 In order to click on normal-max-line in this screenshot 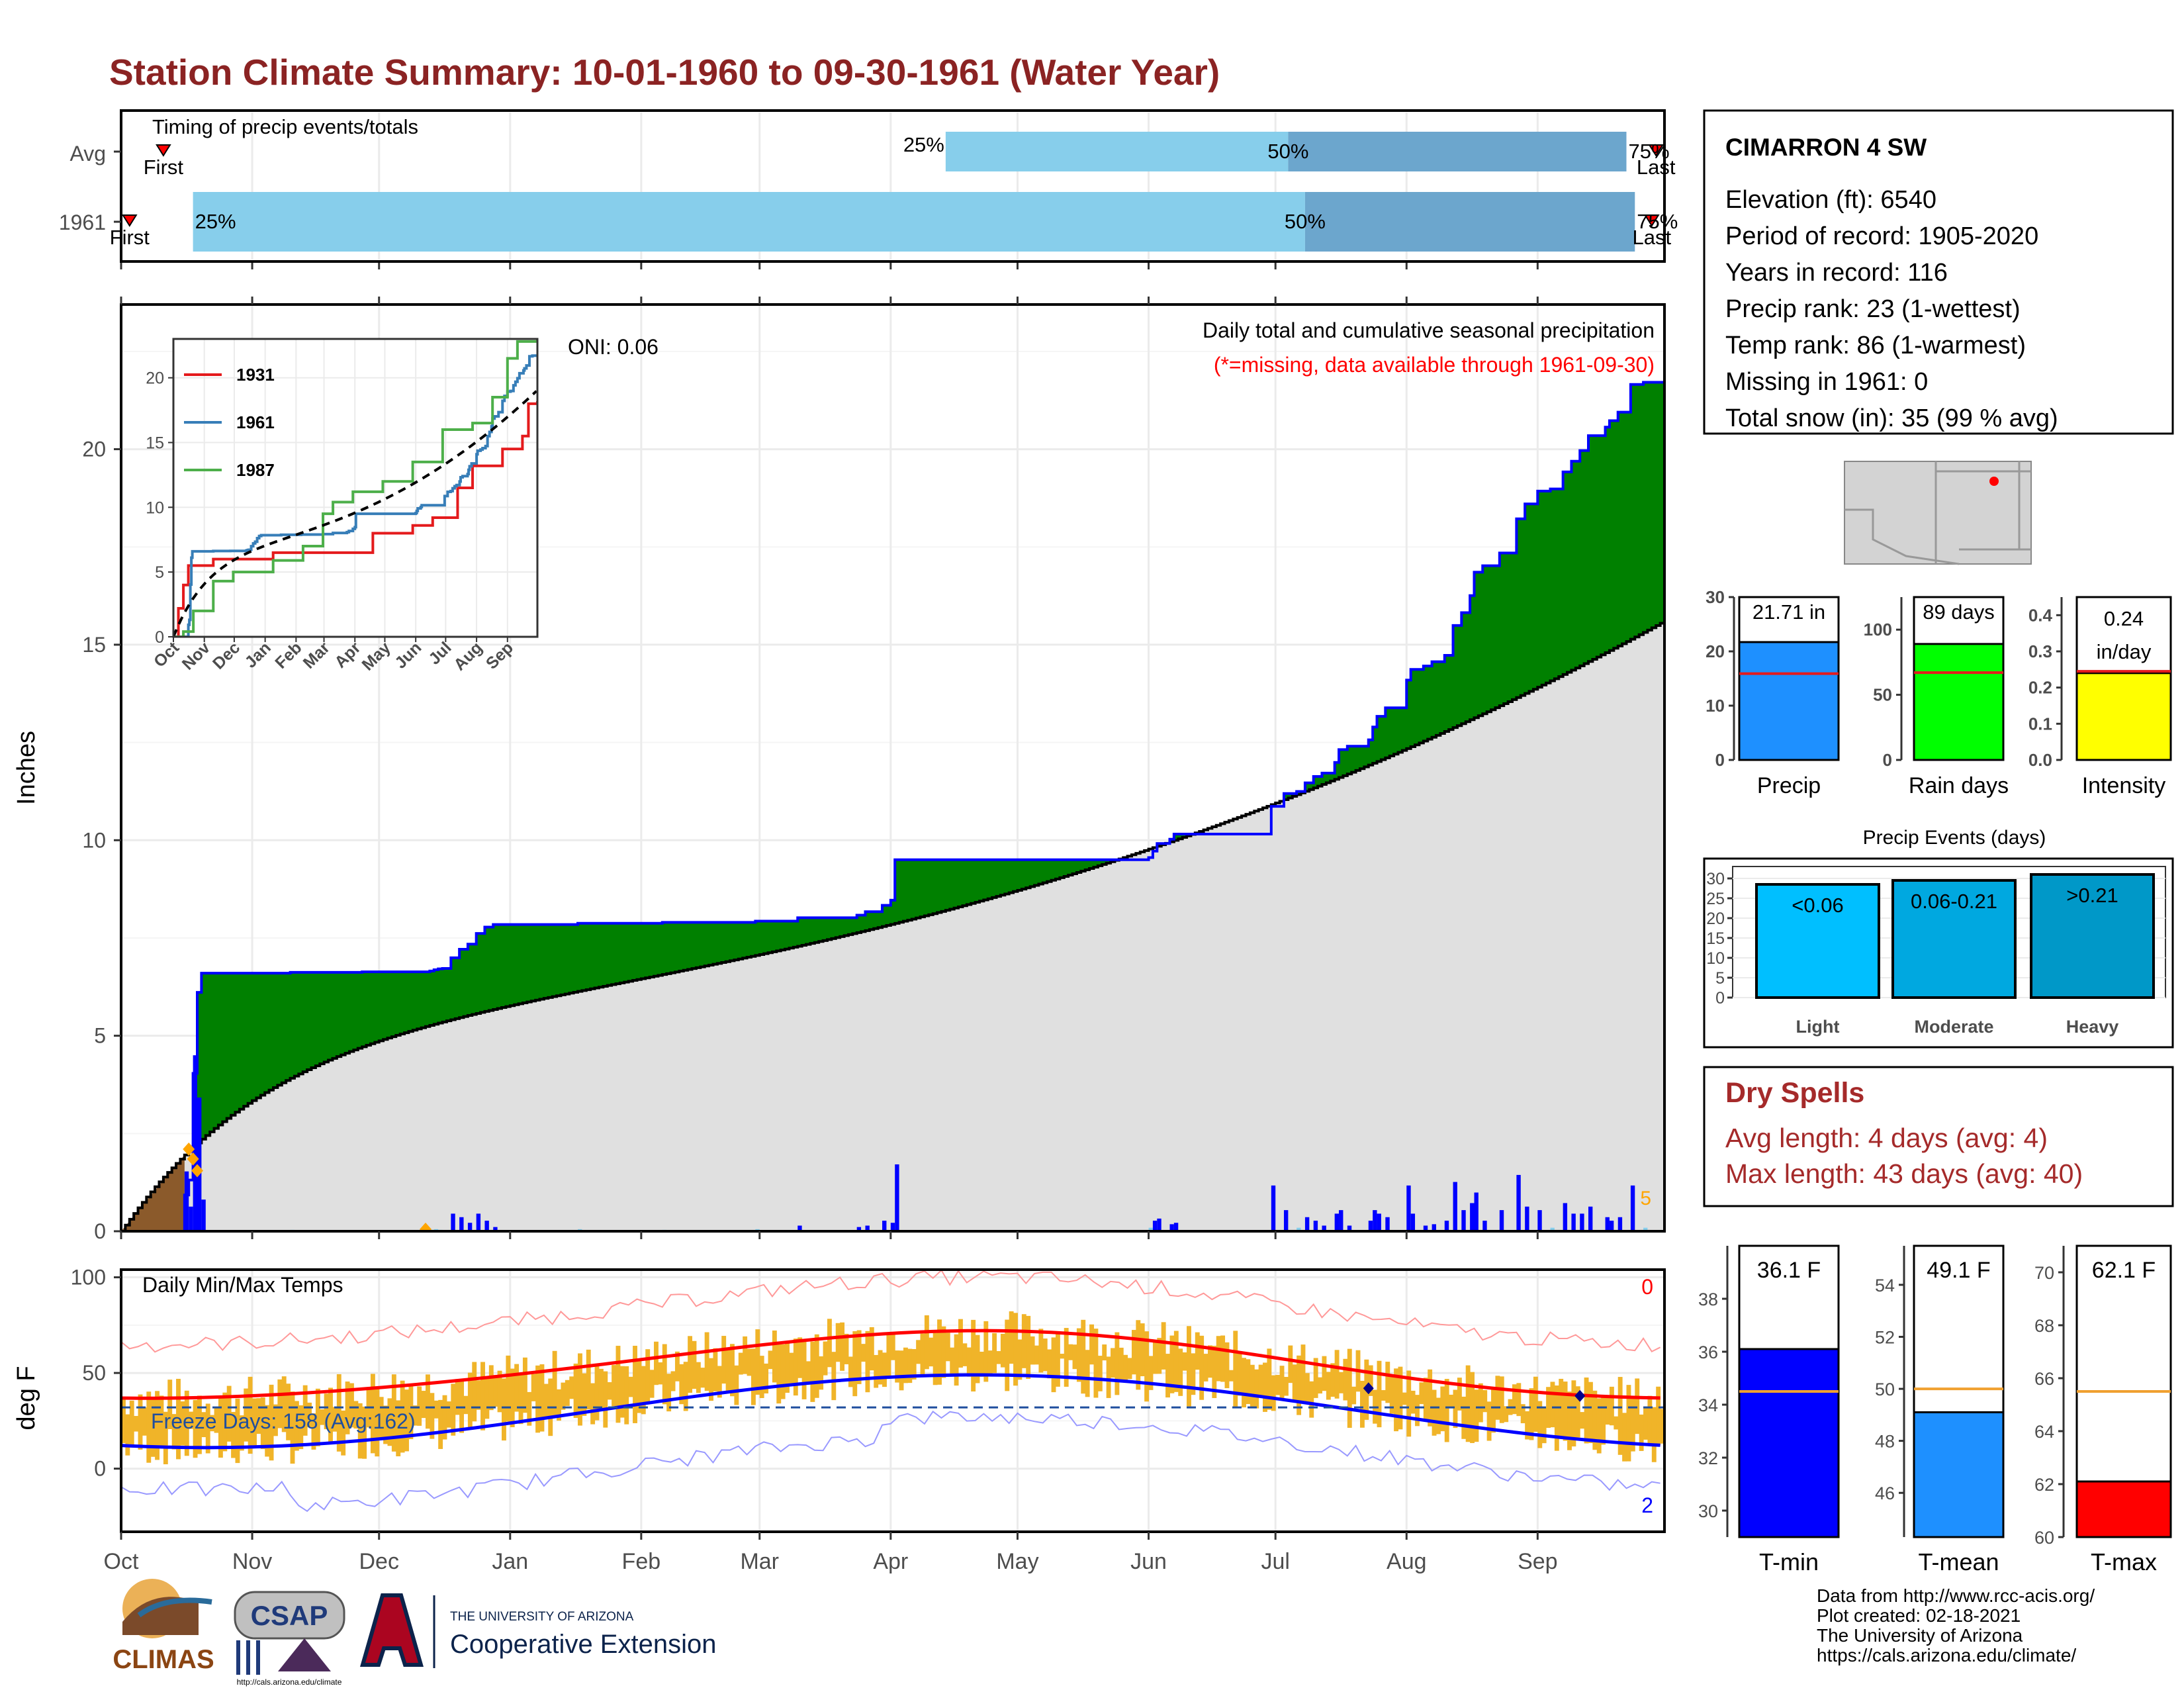, I will do `click(891, 1364)`.